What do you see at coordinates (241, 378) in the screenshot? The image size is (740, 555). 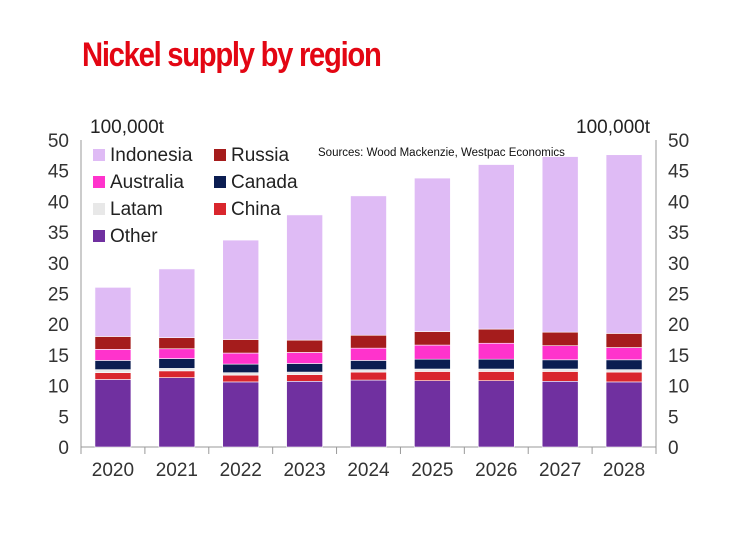 I see `bar-china-2022` at bounding box center [241, 378].